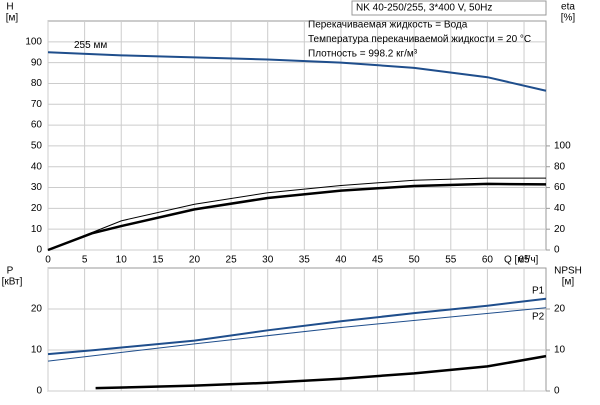  What do you see at coordinates (341, 260) in the screenshot?
I see `x-tick-label: 40` at bounding box center [341, 260].